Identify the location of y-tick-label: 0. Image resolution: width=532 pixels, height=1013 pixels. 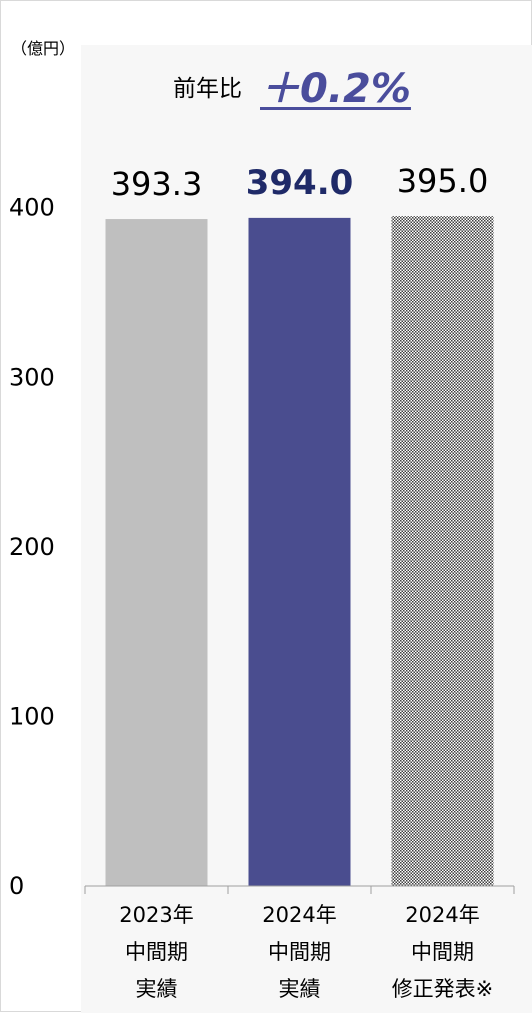
(16, 886).